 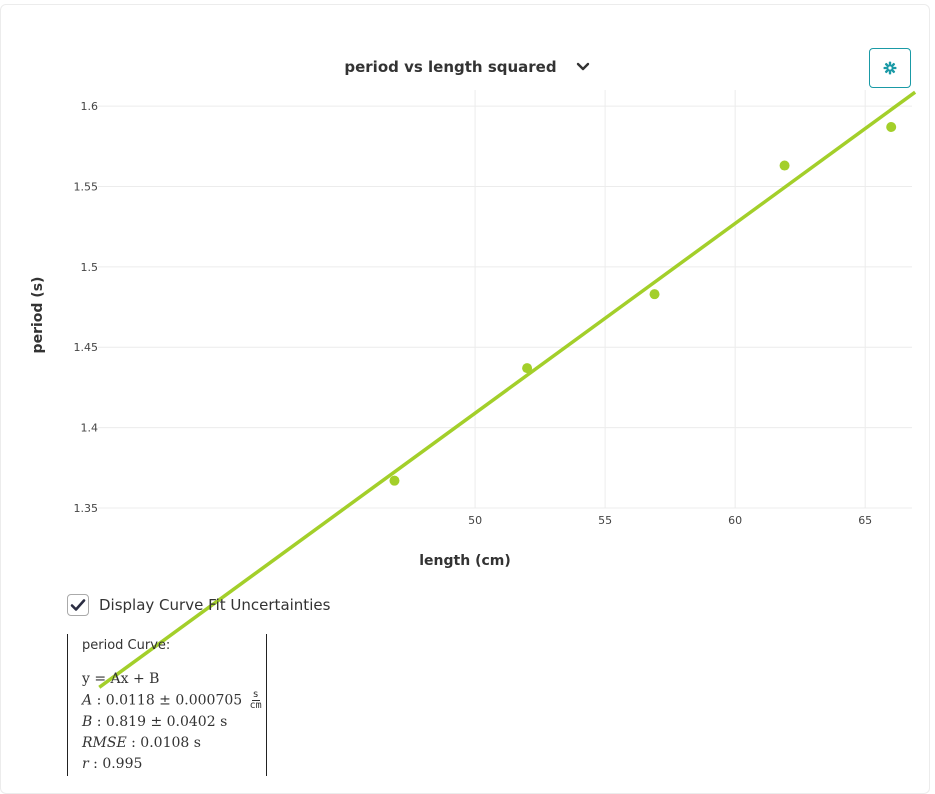 I want to click on fit-equation: y = Ax + B, so click(x=121, y=679).